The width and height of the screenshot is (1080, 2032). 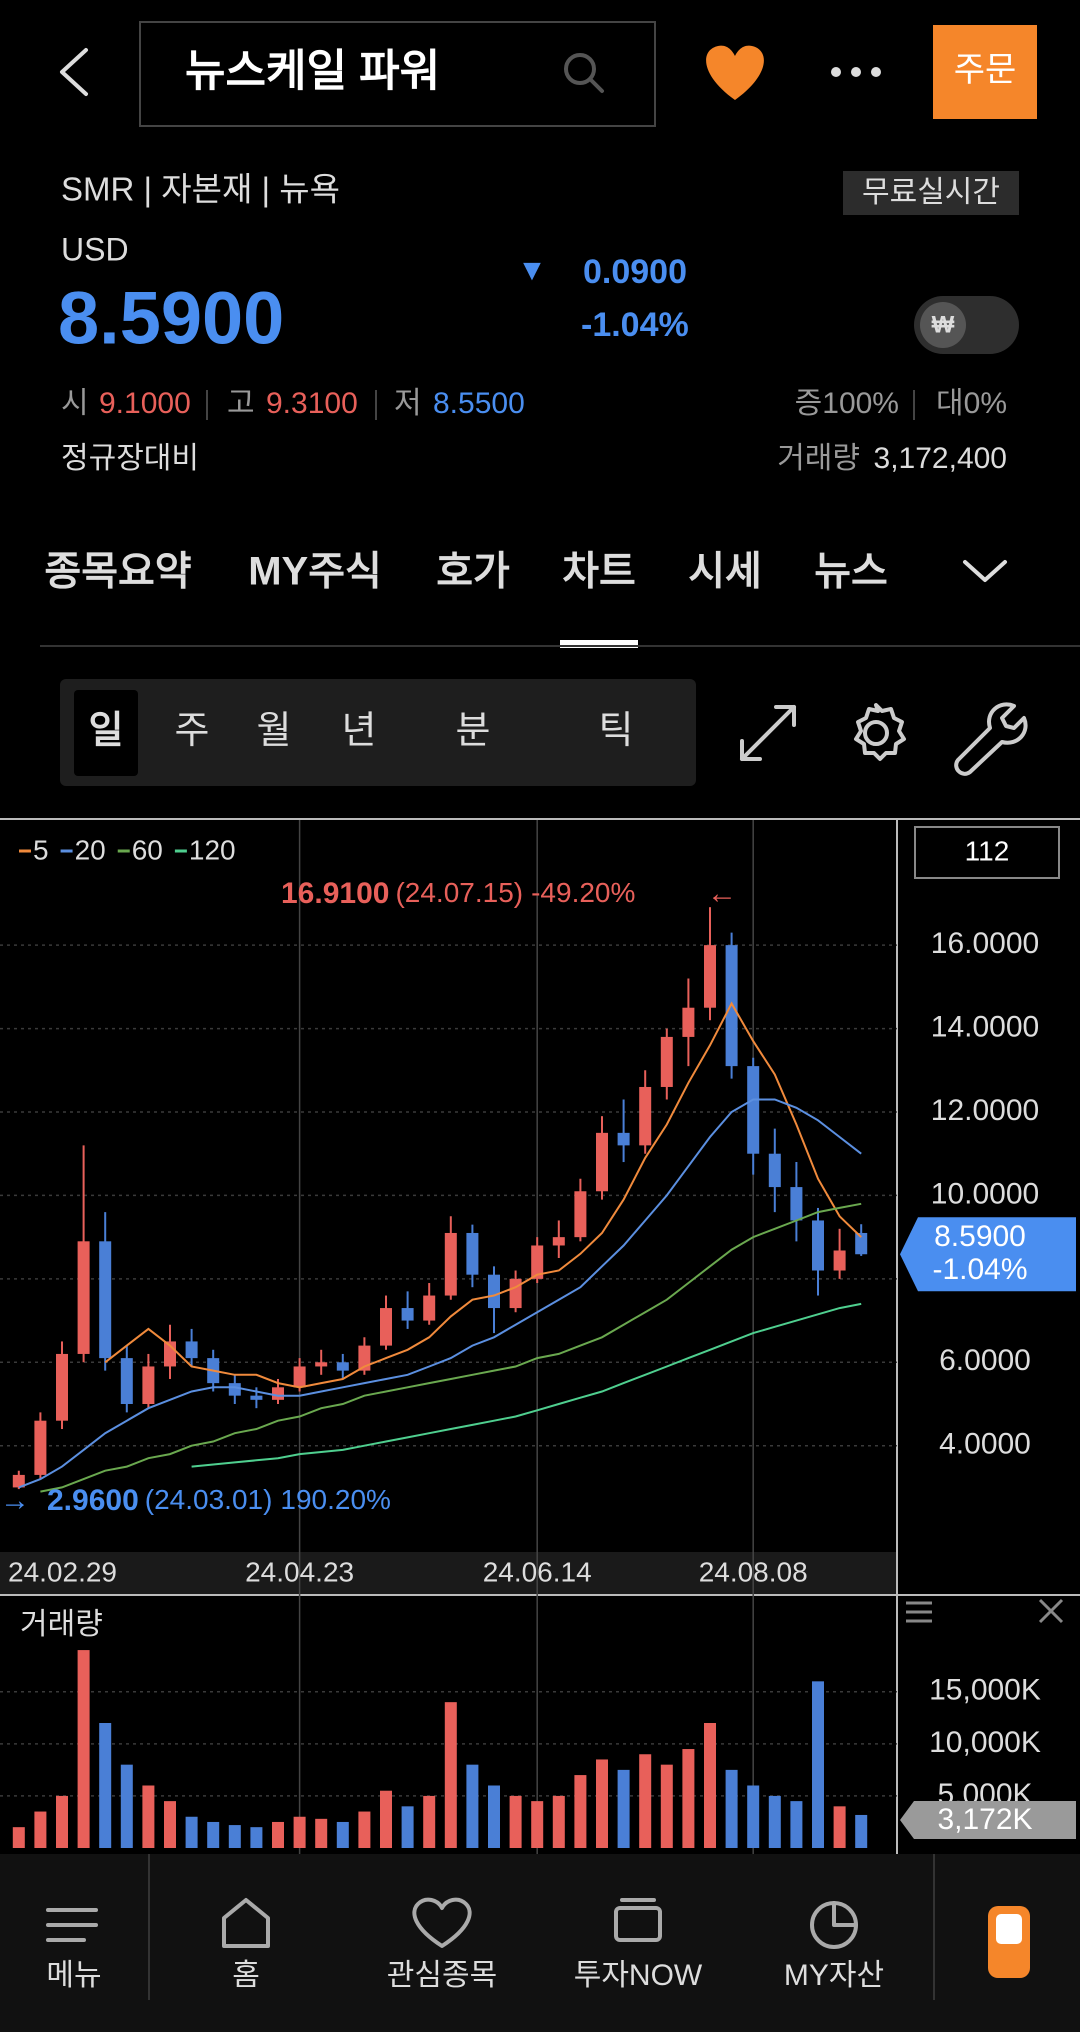 What do you see at coordinates (880, 732) in the screenshot?
I see `settings-icon` at bounding box center [880, 732].